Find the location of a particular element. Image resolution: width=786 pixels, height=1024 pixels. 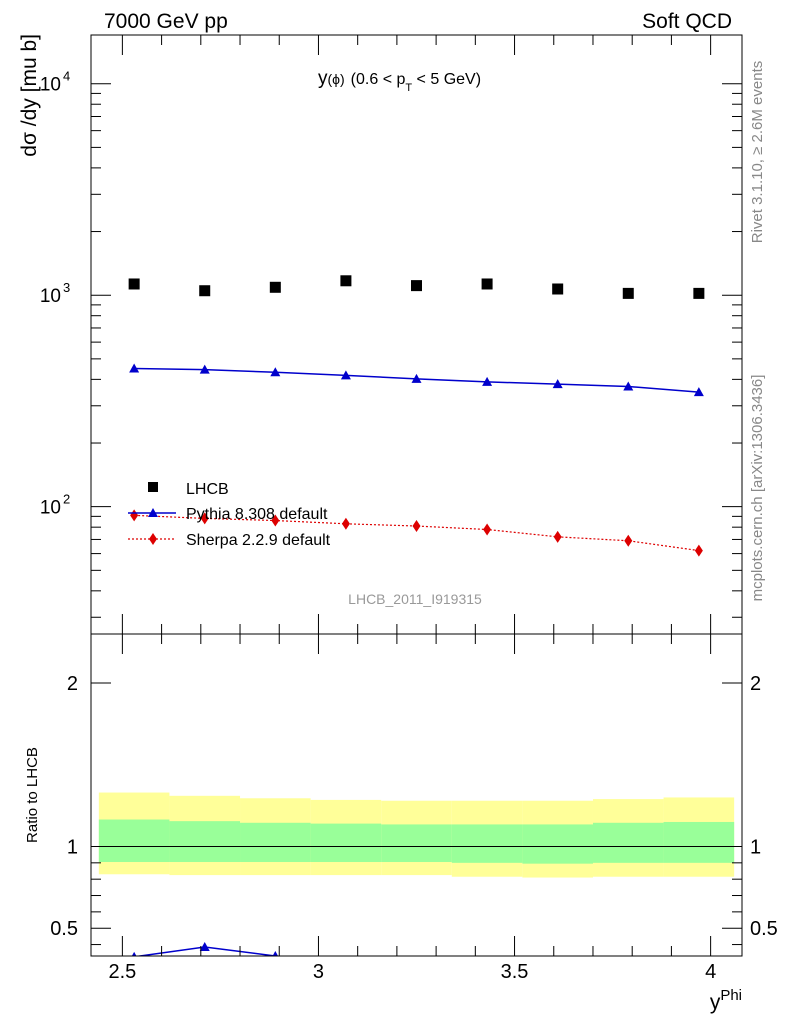

x-axis-label-sup: Phi is located at coordinates (731, 995).